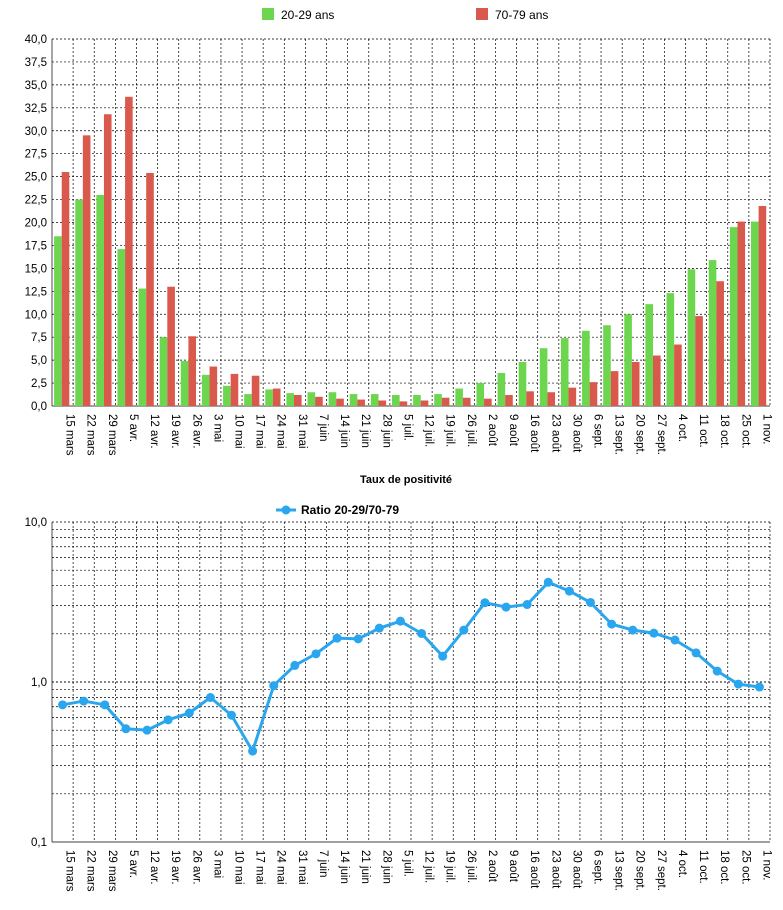 This screenshot has width=783, height=910. I want to click on x-tick-label: 16 août, so click(534, 433).